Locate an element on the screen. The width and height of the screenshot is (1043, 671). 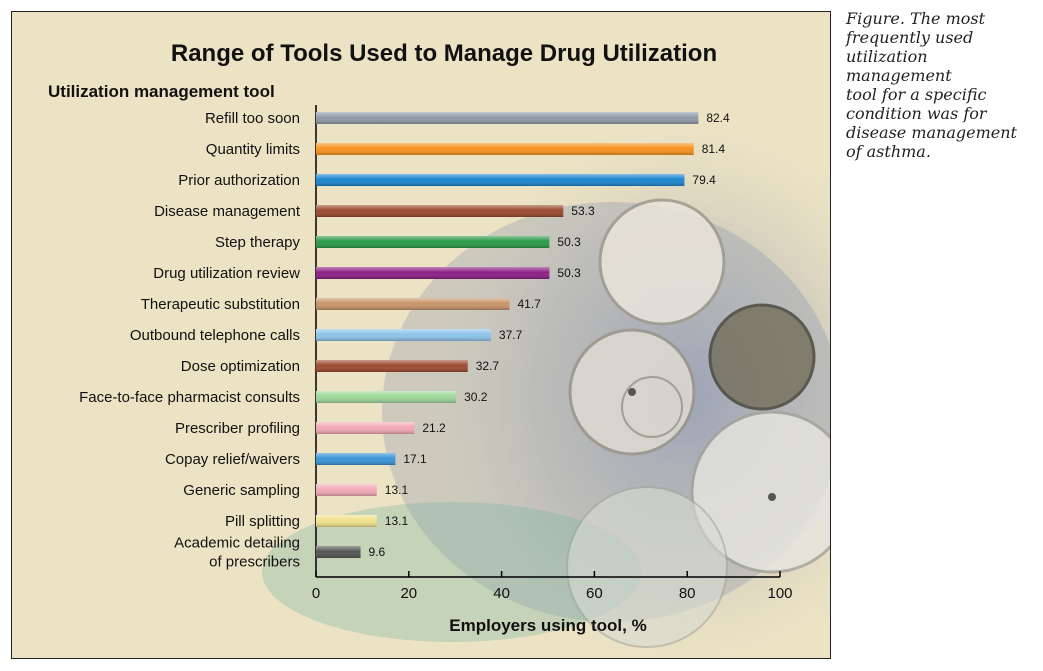
category-label: Step therapy is located at coordinates (258, 242).